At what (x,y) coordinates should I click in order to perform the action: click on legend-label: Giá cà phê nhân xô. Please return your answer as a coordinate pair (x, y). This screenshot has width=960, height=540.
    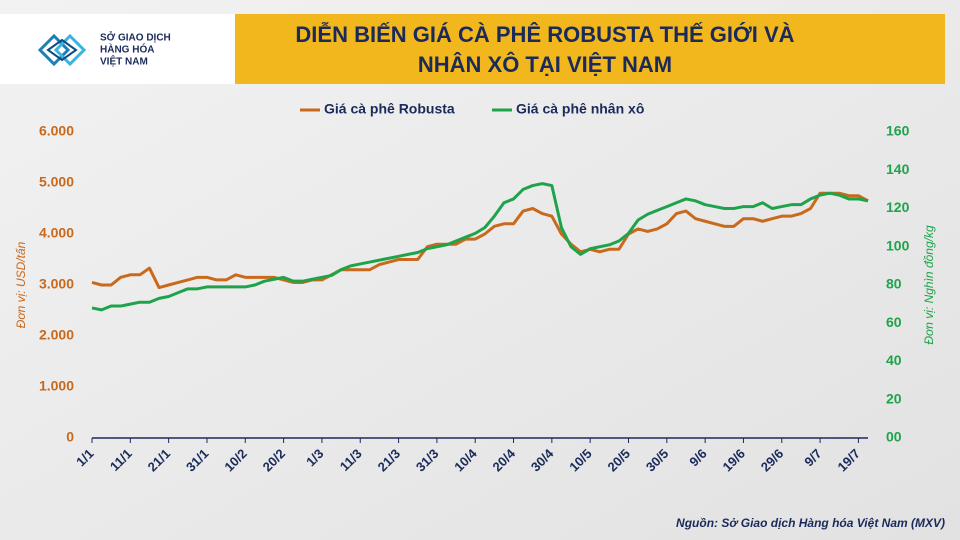
    Looking at the image, I should click on (580, 109).